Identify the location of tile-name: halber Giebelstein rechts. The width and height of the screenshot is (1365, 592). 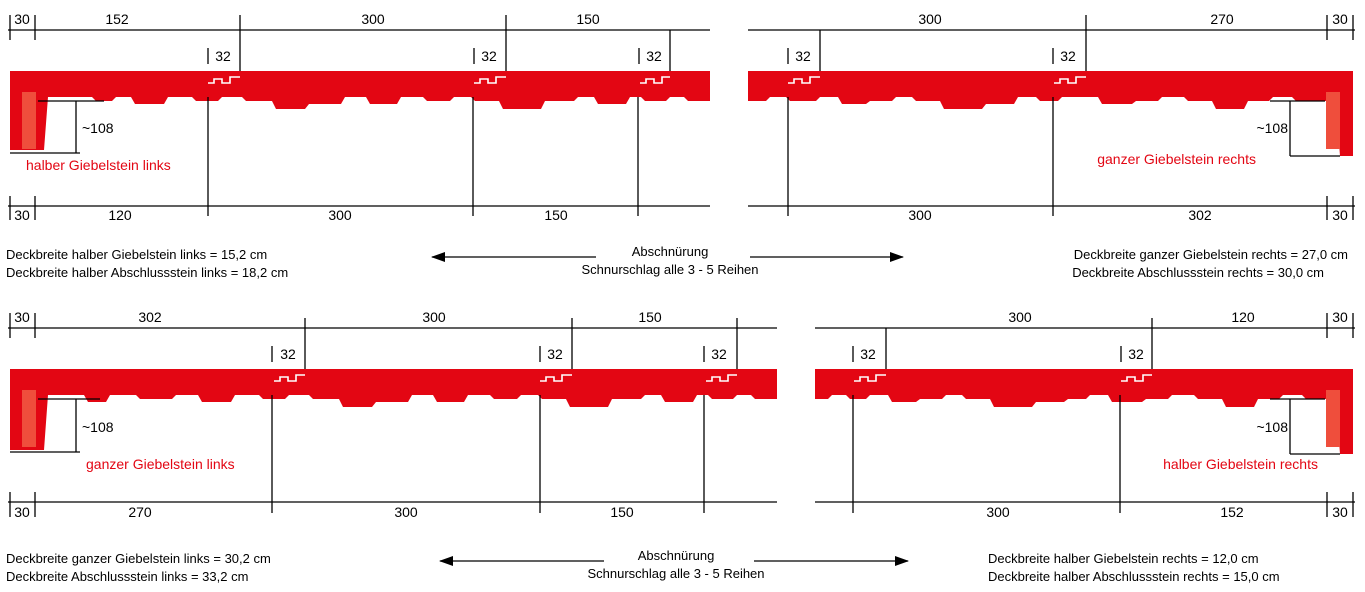
(1240, 464).